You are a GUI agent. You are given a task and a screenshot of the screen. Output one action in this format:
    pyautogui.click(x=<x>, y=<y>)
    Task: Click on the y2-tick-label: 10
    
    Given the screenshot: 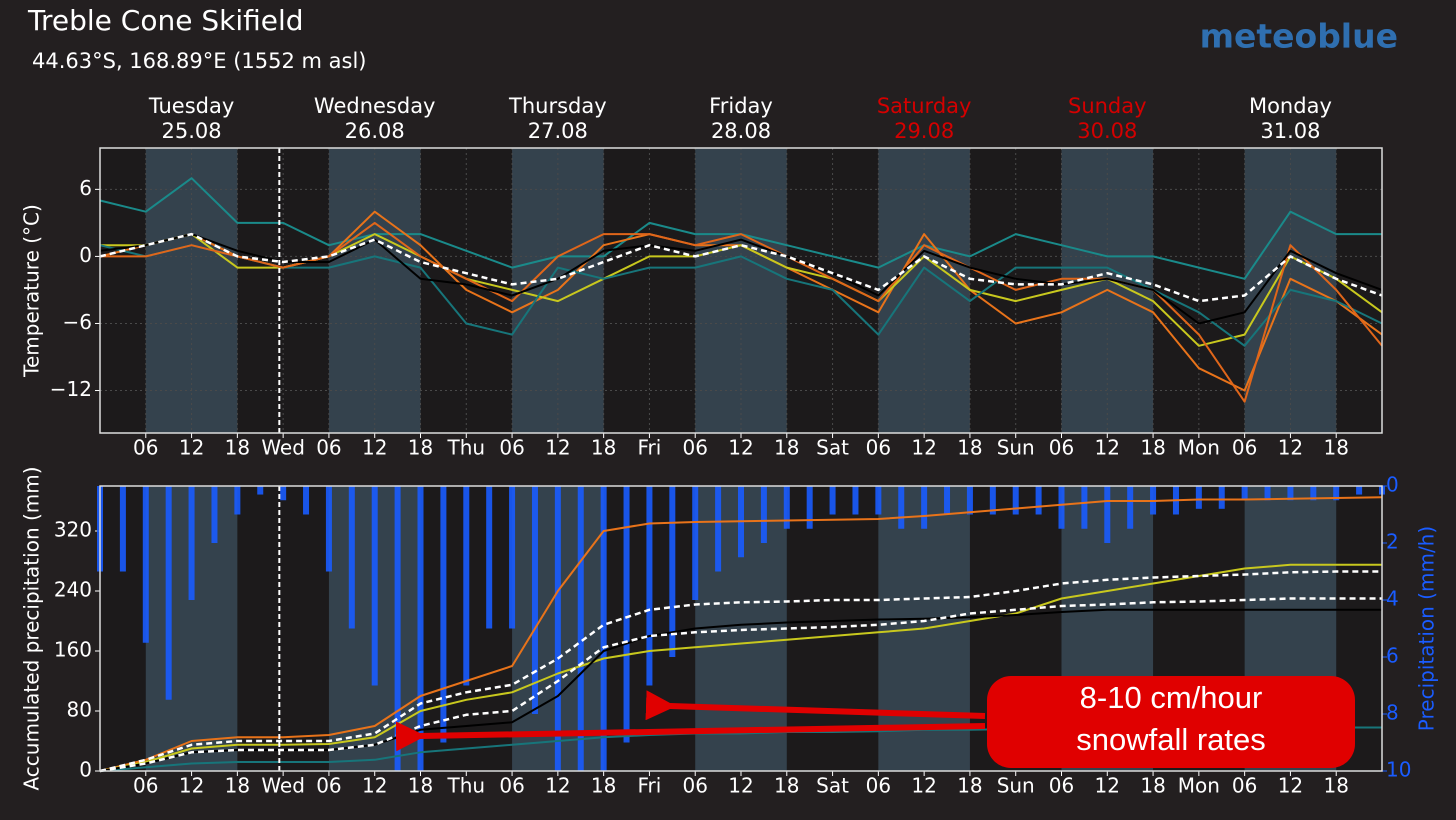 What is the action you would take?
    pyautogui.click(x=1398, y=770)
    